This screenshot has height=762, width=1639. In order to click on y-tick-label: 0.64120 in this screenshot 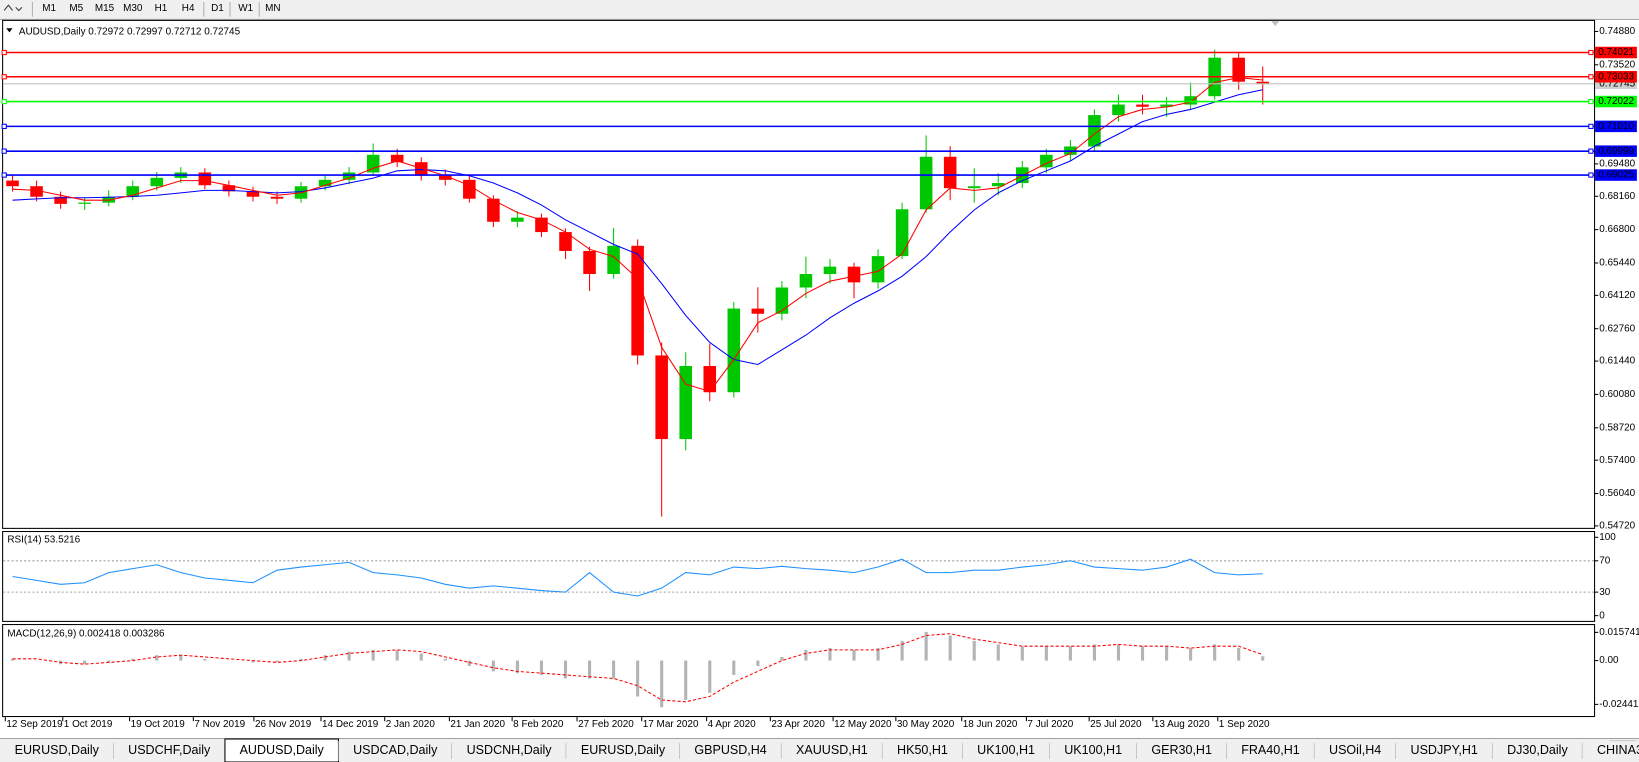, I will do `click(1617, 295)`.